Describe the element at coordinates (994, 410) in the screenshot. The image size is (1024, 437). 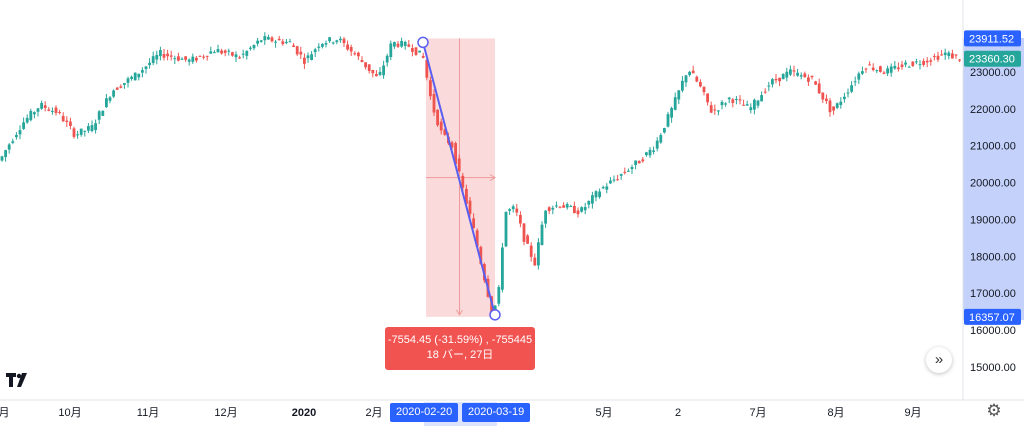
I see `gear-icon: ⚙` at that location.